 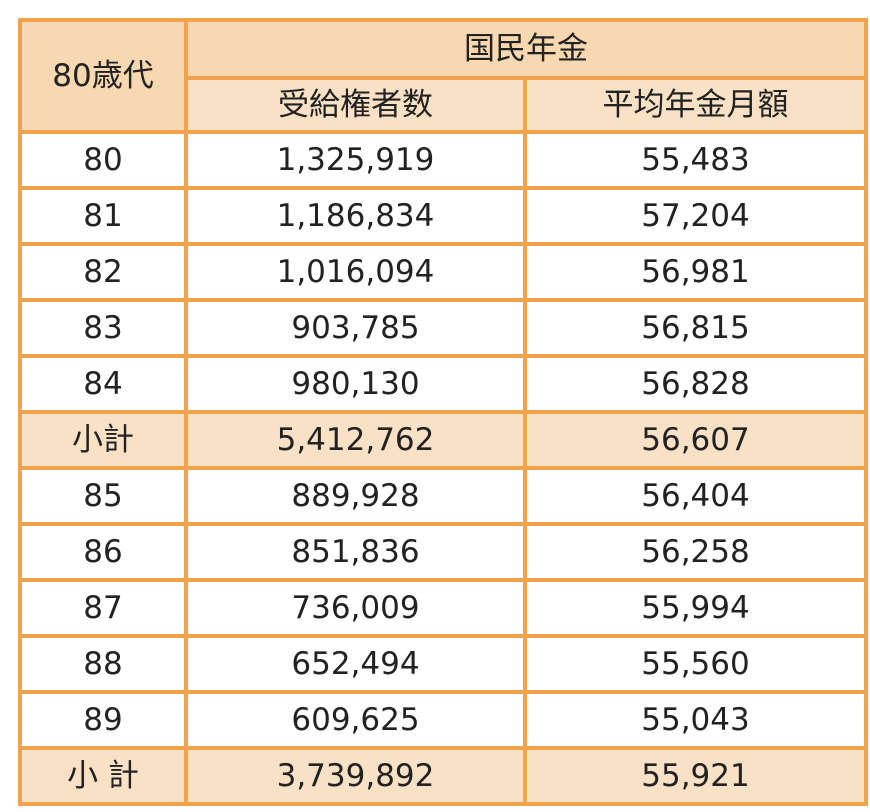 What do you see at coordinates (355, 664) in the screenshot?
I see `recipients-cell: 652,494` at bounding box center [355, 664].